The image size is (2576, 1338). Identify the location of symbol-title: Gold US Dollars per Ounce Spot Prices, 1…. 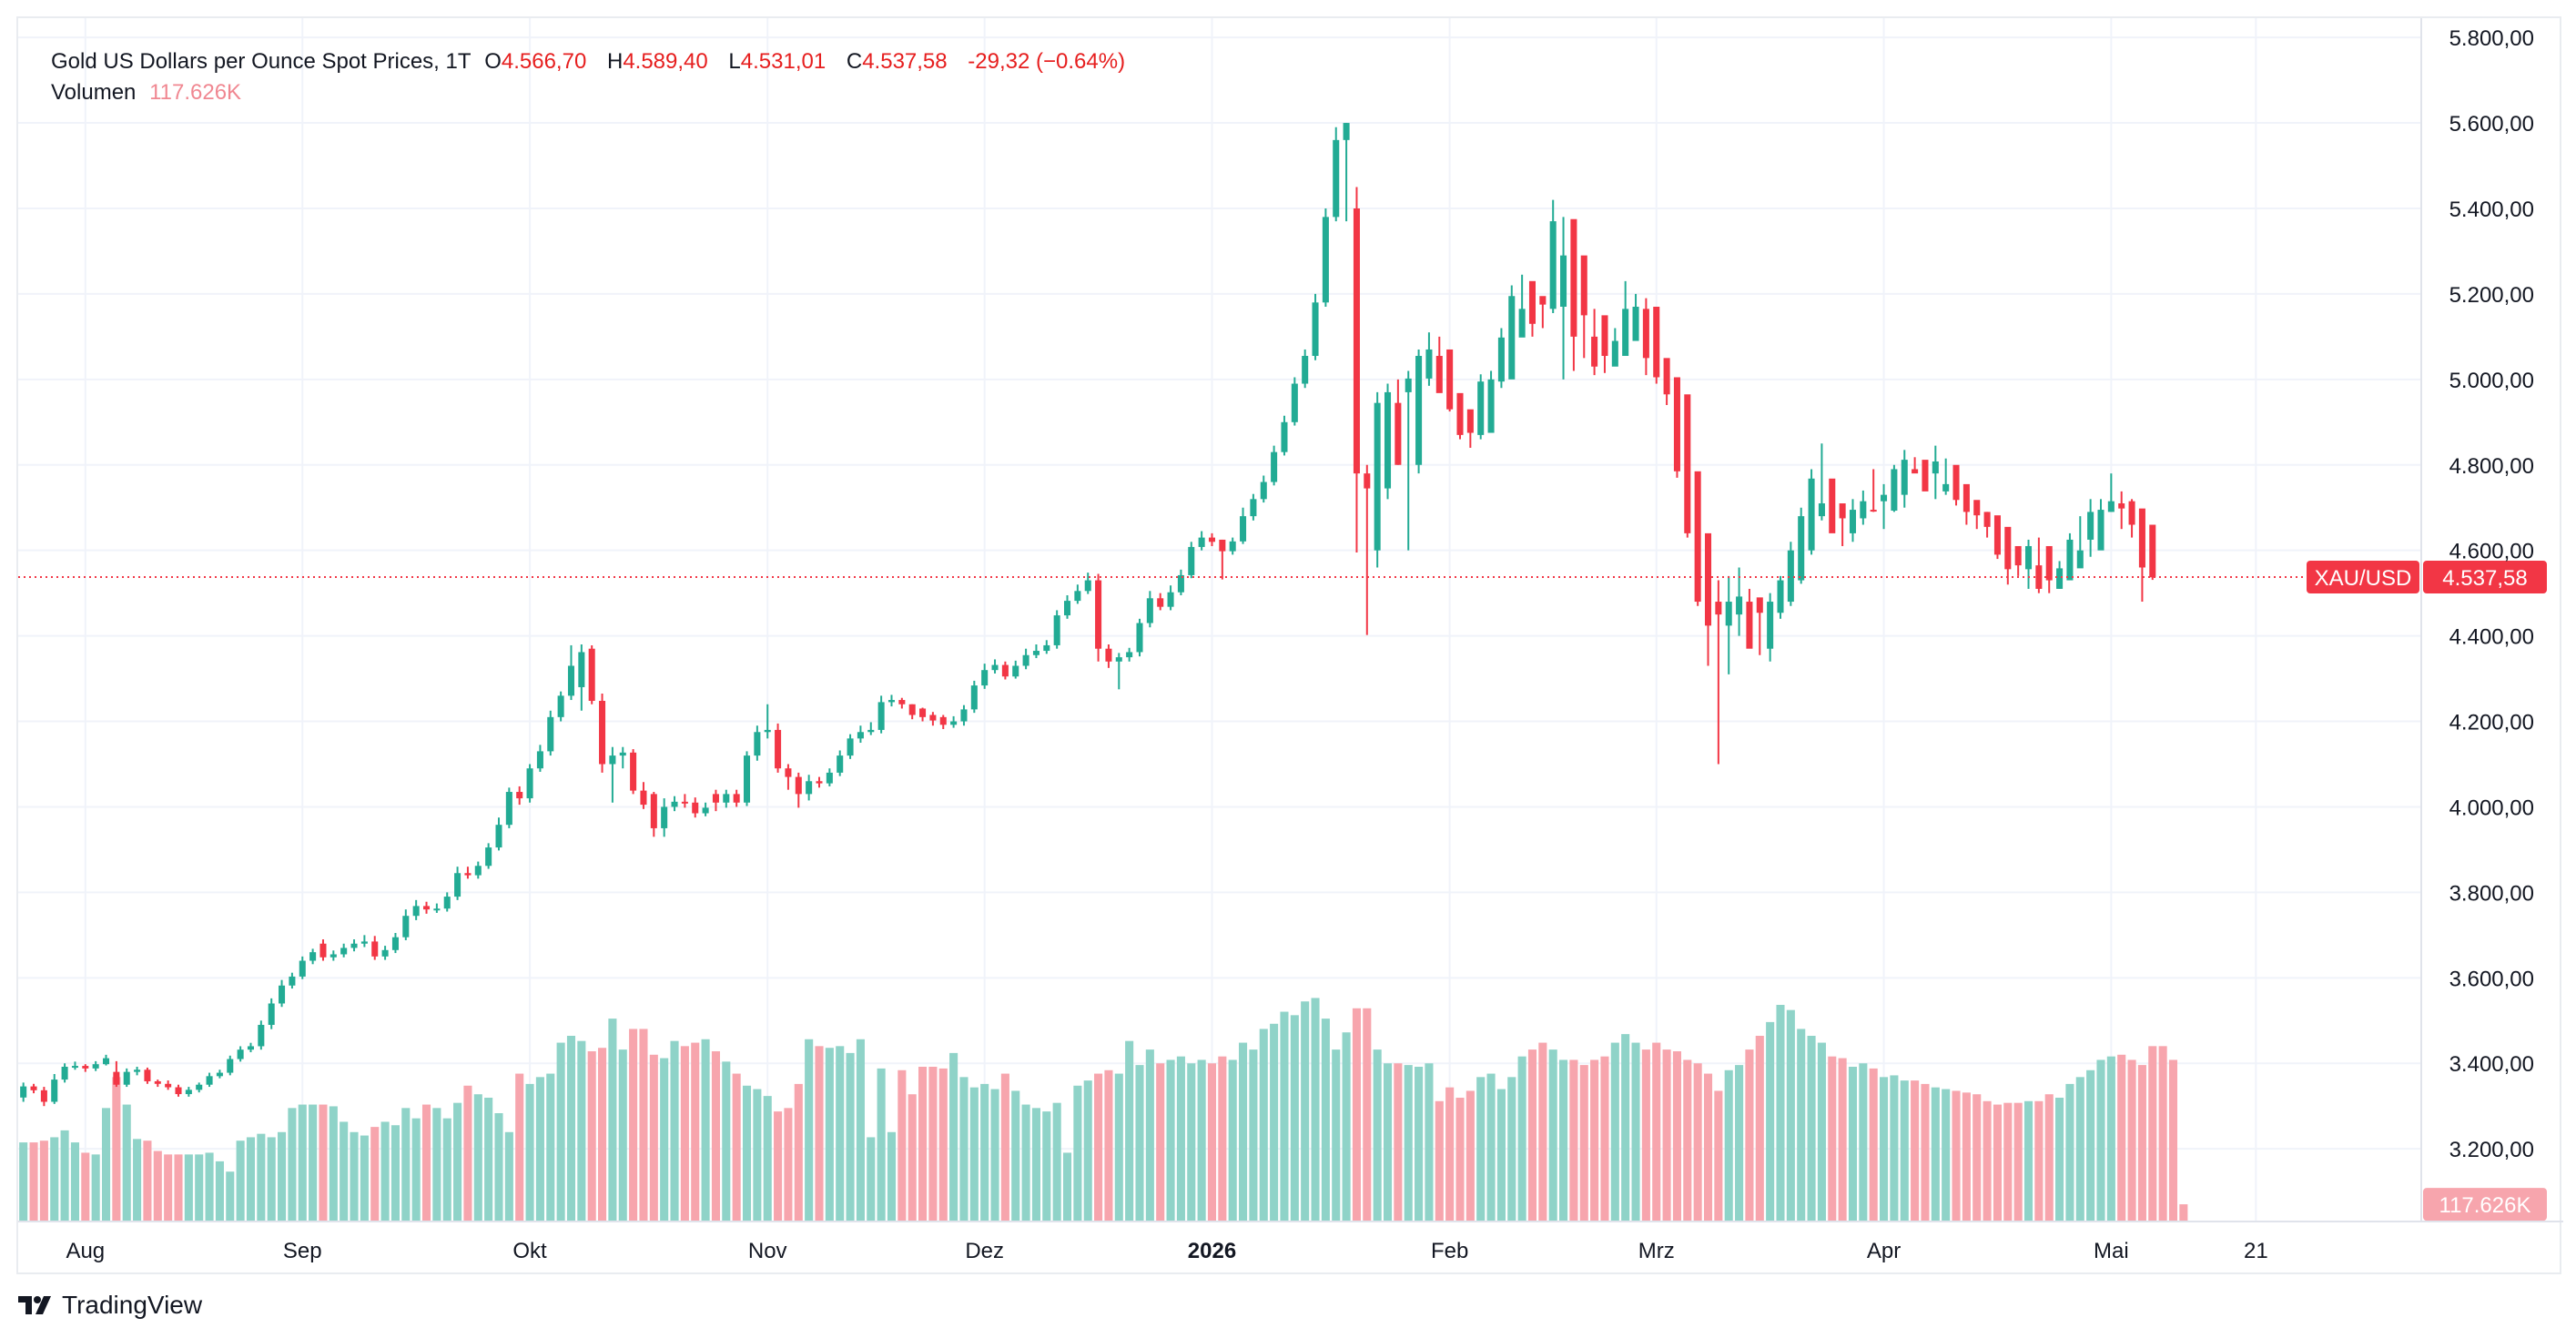
(261, 62).